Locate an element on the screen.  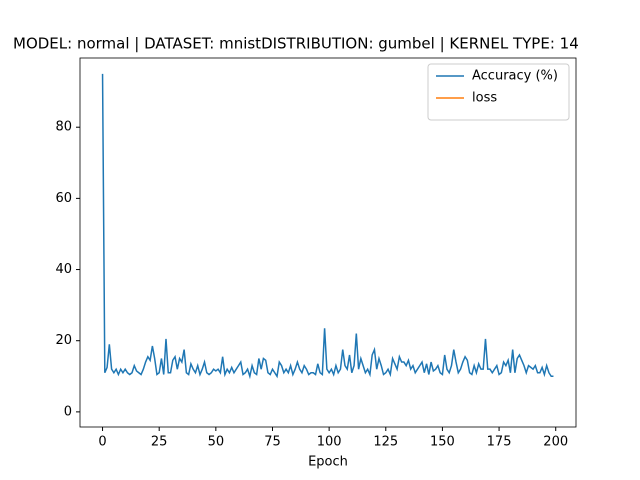
y-tick-label: 20 is located at coordinates (63, 340).